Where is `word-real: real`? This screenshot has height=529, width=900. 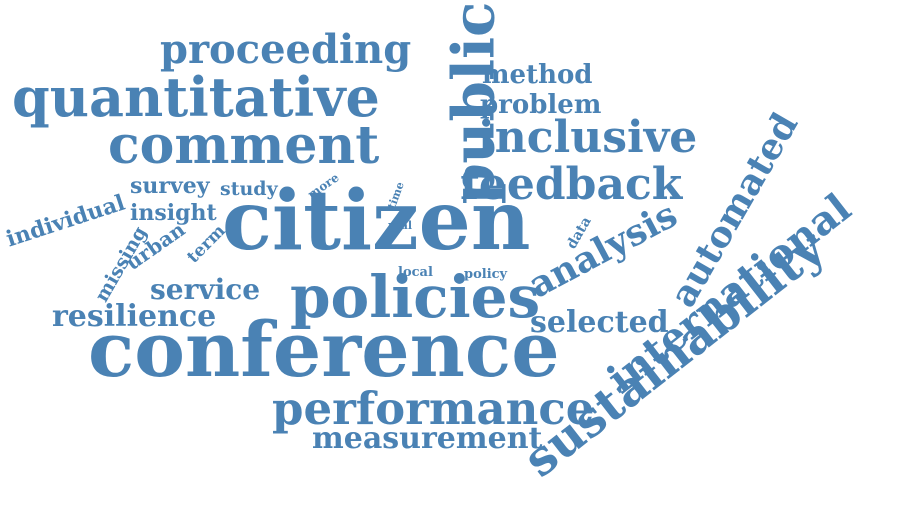
word-real: real is located at coordinates (400, 225).